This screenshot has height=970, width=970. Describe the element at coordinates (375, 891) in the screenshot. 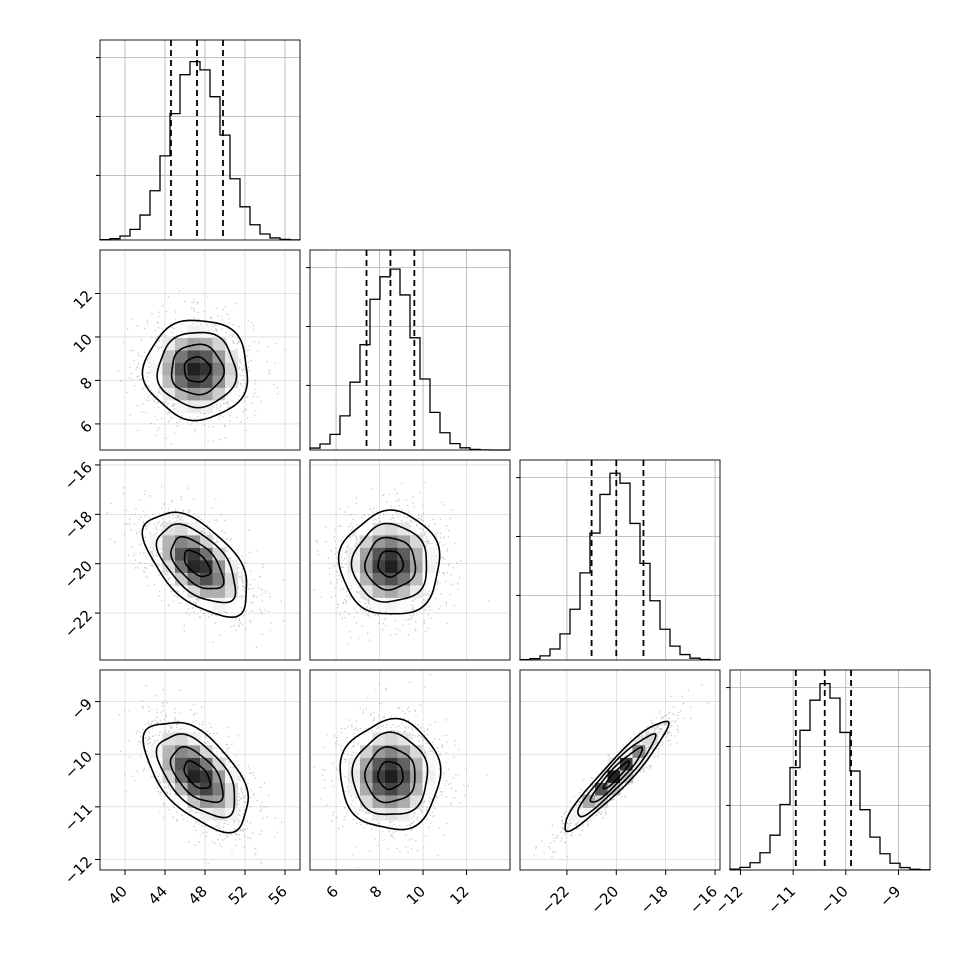

I see `x-tick-label: 8` at that location.